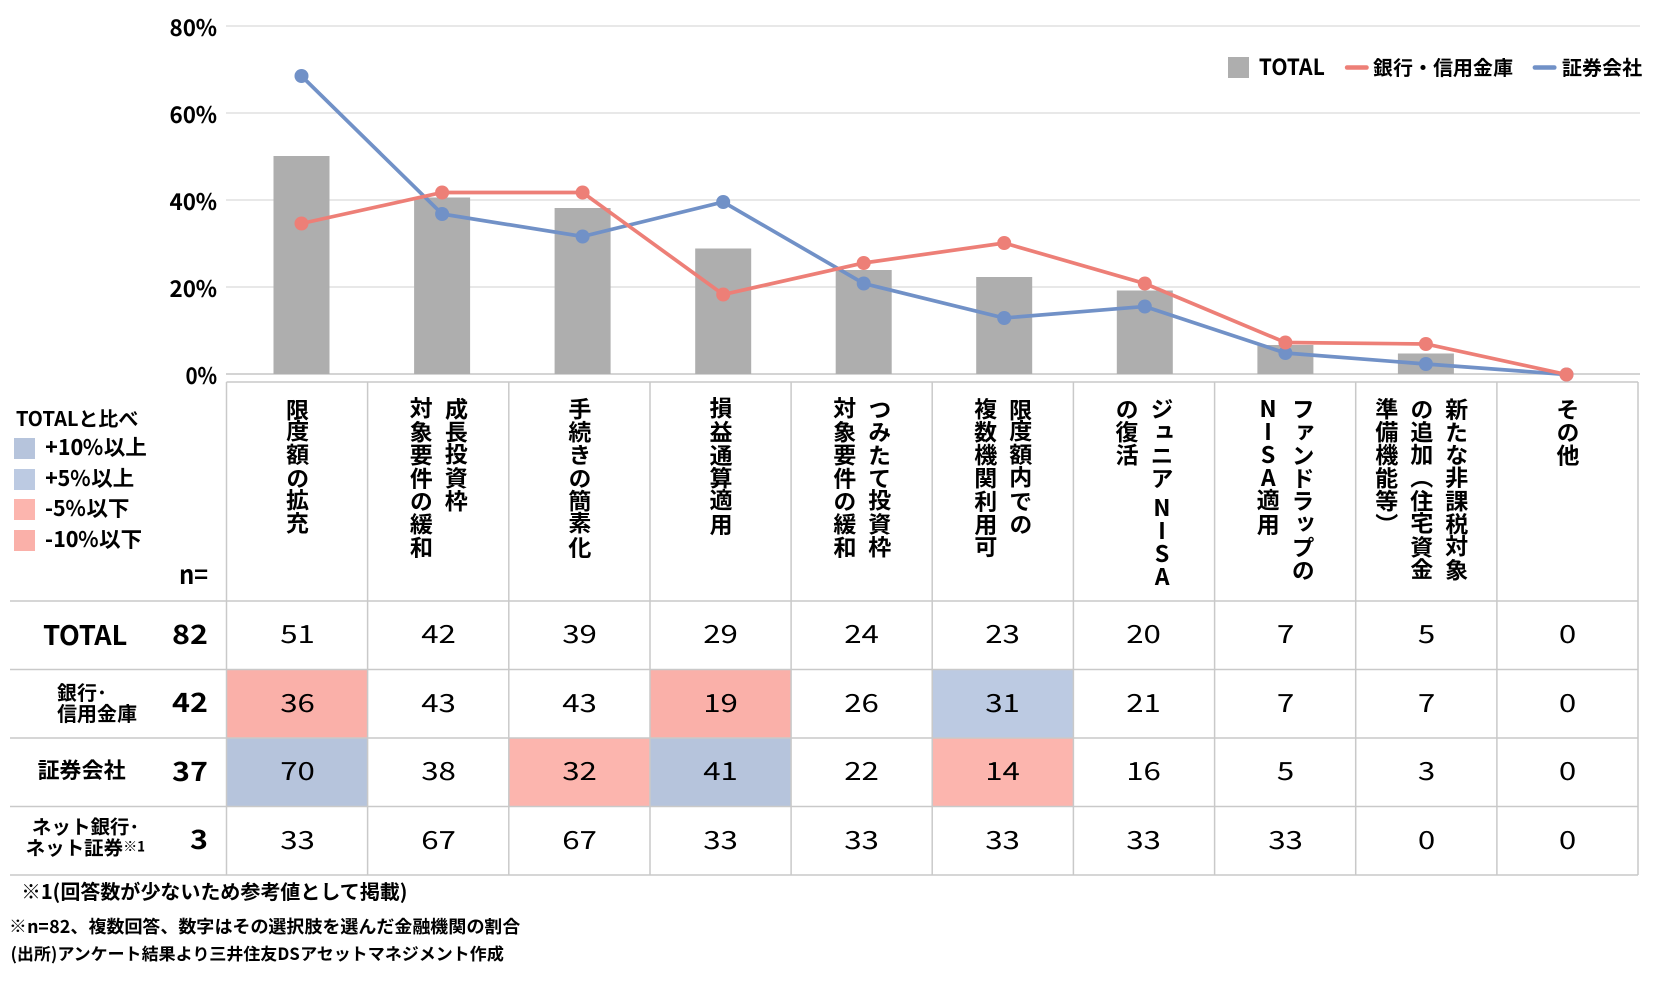  Describe the element at coordinates (1443, 66) in the screenshot. I see `svg-text: 銀行・信用金庫` at that location.